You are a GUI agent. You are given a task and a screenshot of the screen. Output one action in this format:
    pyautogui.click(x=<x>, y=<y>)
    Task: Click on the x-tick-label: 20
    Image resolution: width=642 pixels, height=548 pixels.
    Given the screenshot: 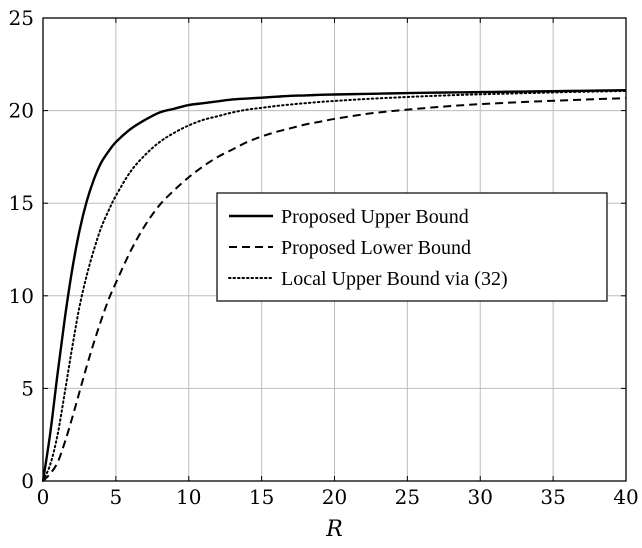 What is the action you would take?
    pyautogui.click(x=334, y=497)
    